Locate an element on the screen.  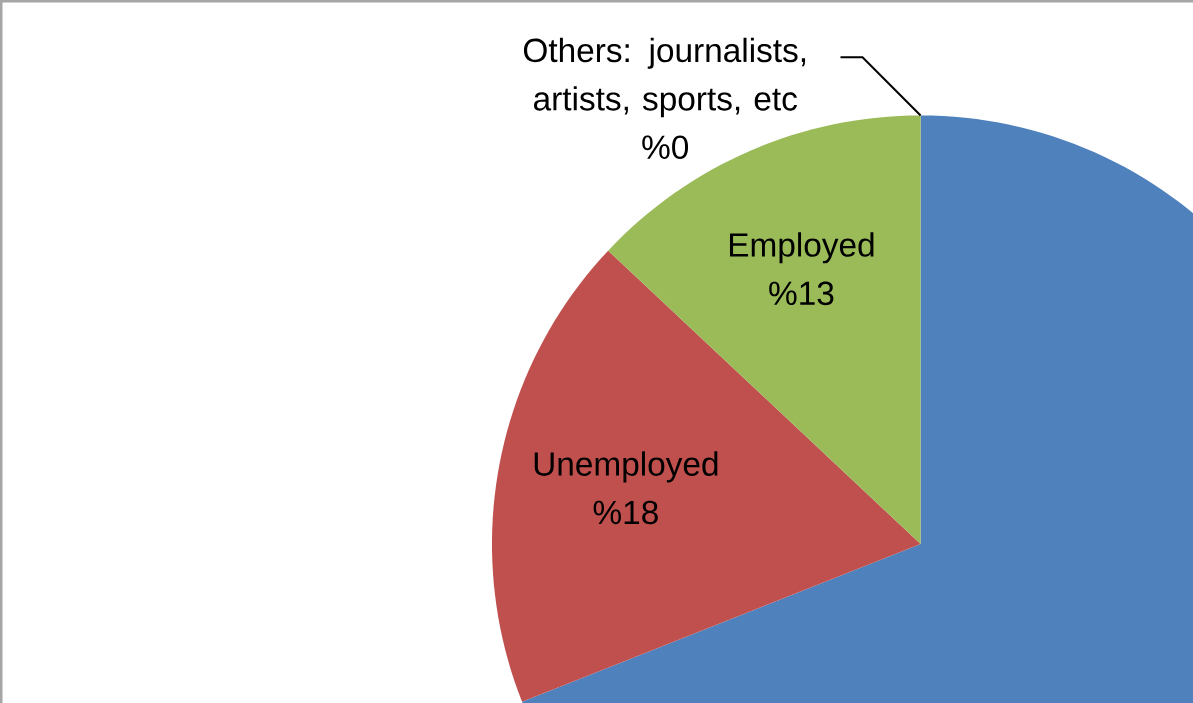
slice-label: Employed is located at coordinates (801, 248).